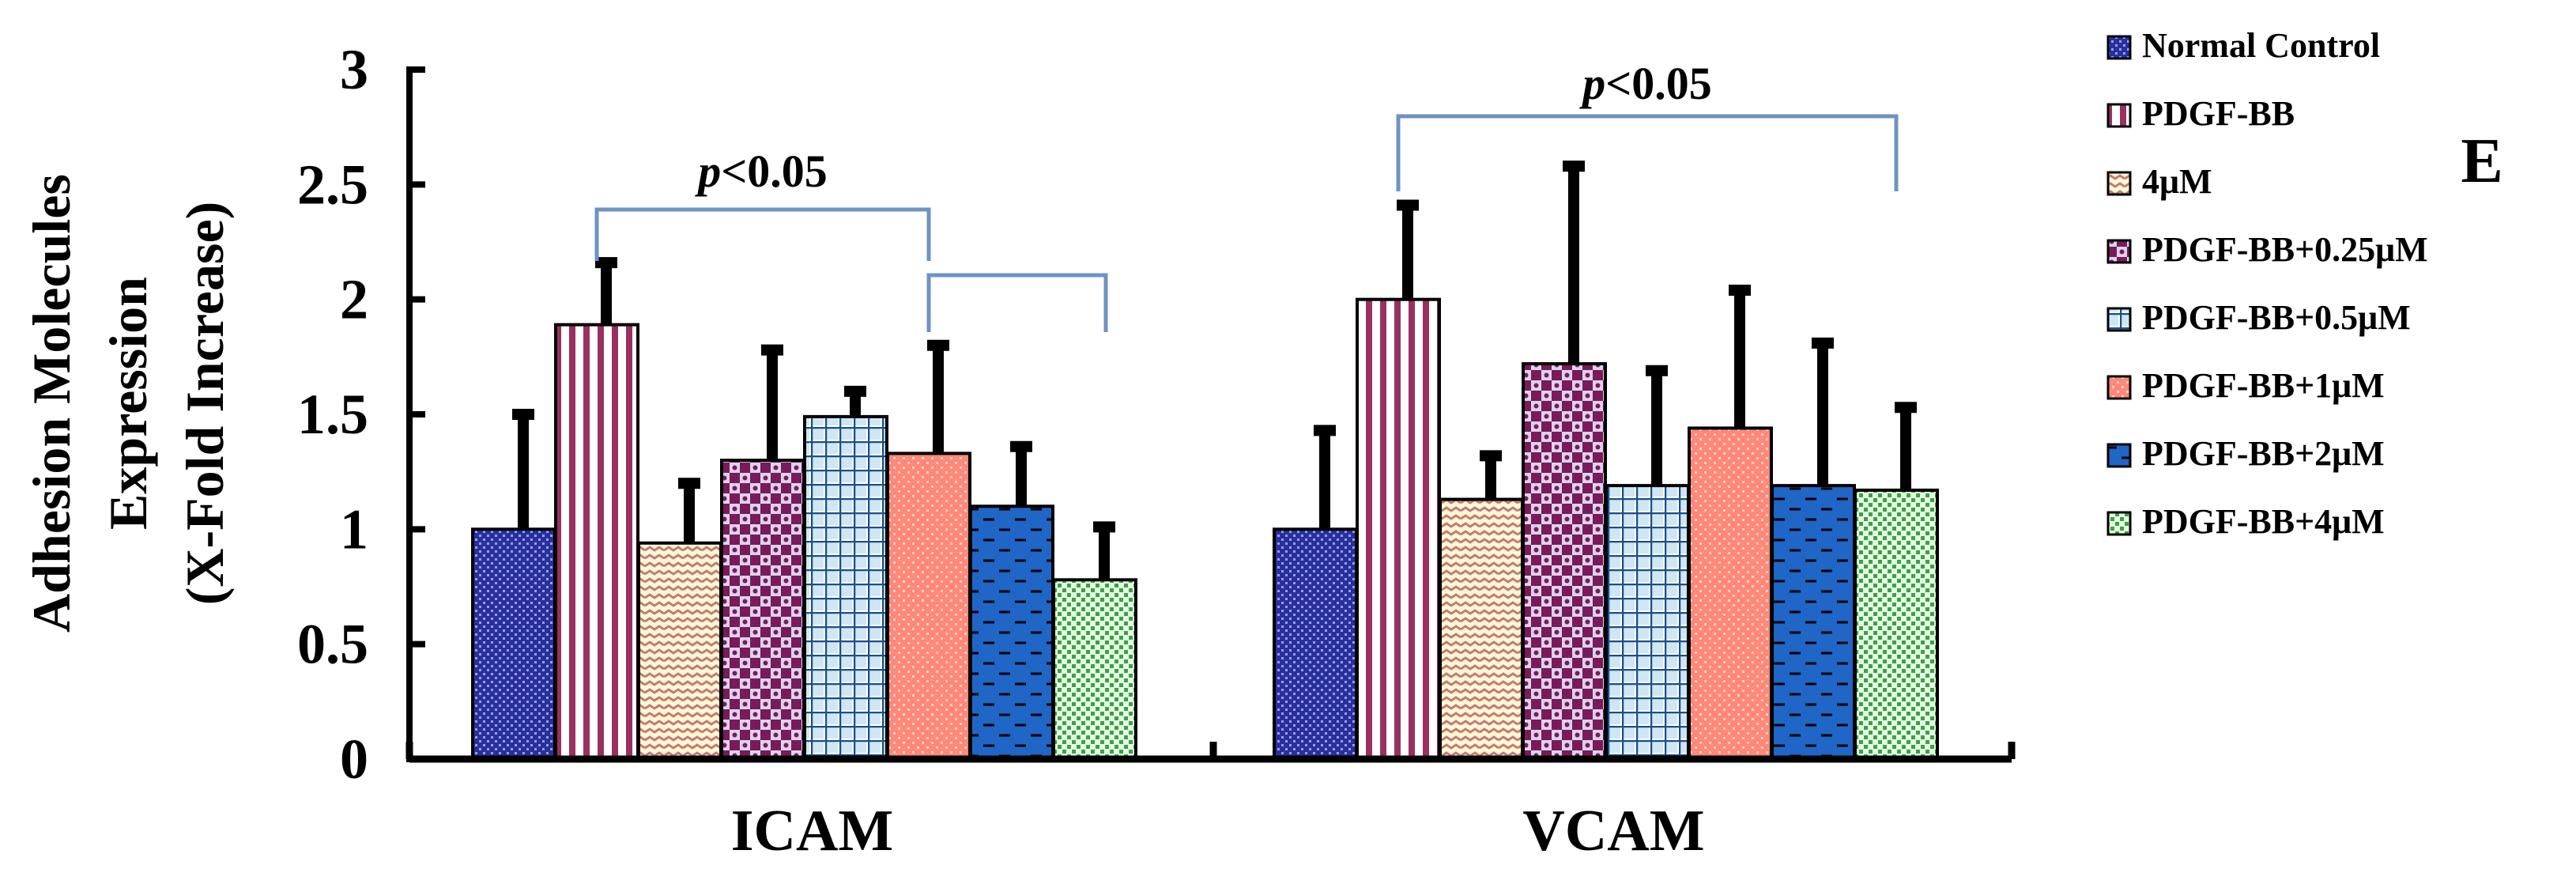 The width and height of the screenshot is (2576, 869). Describe the element at coordinates (2285, 249) in the screenshot. I see `legend-label-3: PDGF-BB+0.25μM` at that location.